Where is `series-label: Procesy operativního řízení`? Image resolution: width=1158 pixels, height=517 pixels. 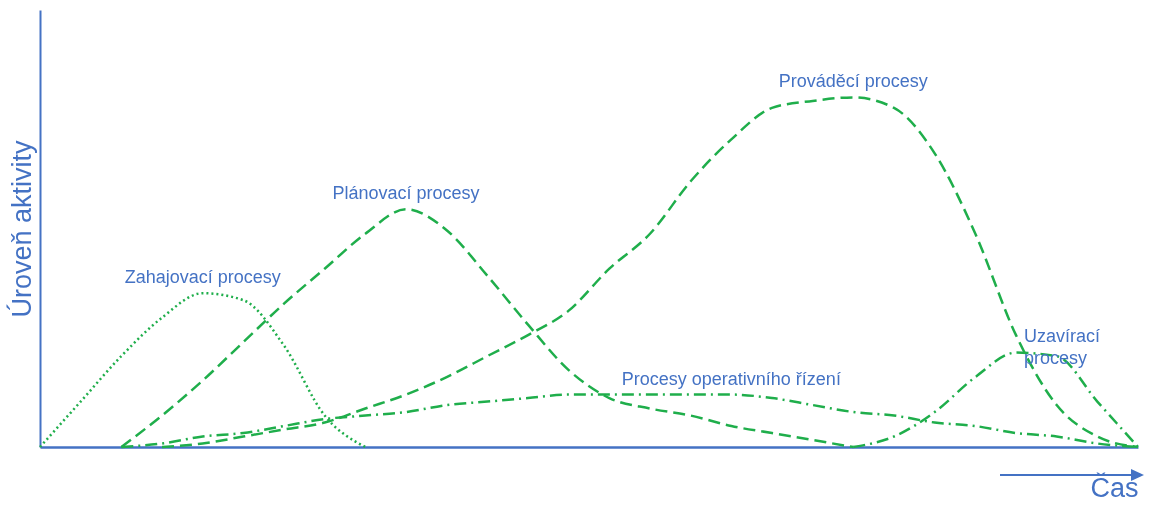 series-label: Procesy operativního řízení is located at coordinates (731, 378).